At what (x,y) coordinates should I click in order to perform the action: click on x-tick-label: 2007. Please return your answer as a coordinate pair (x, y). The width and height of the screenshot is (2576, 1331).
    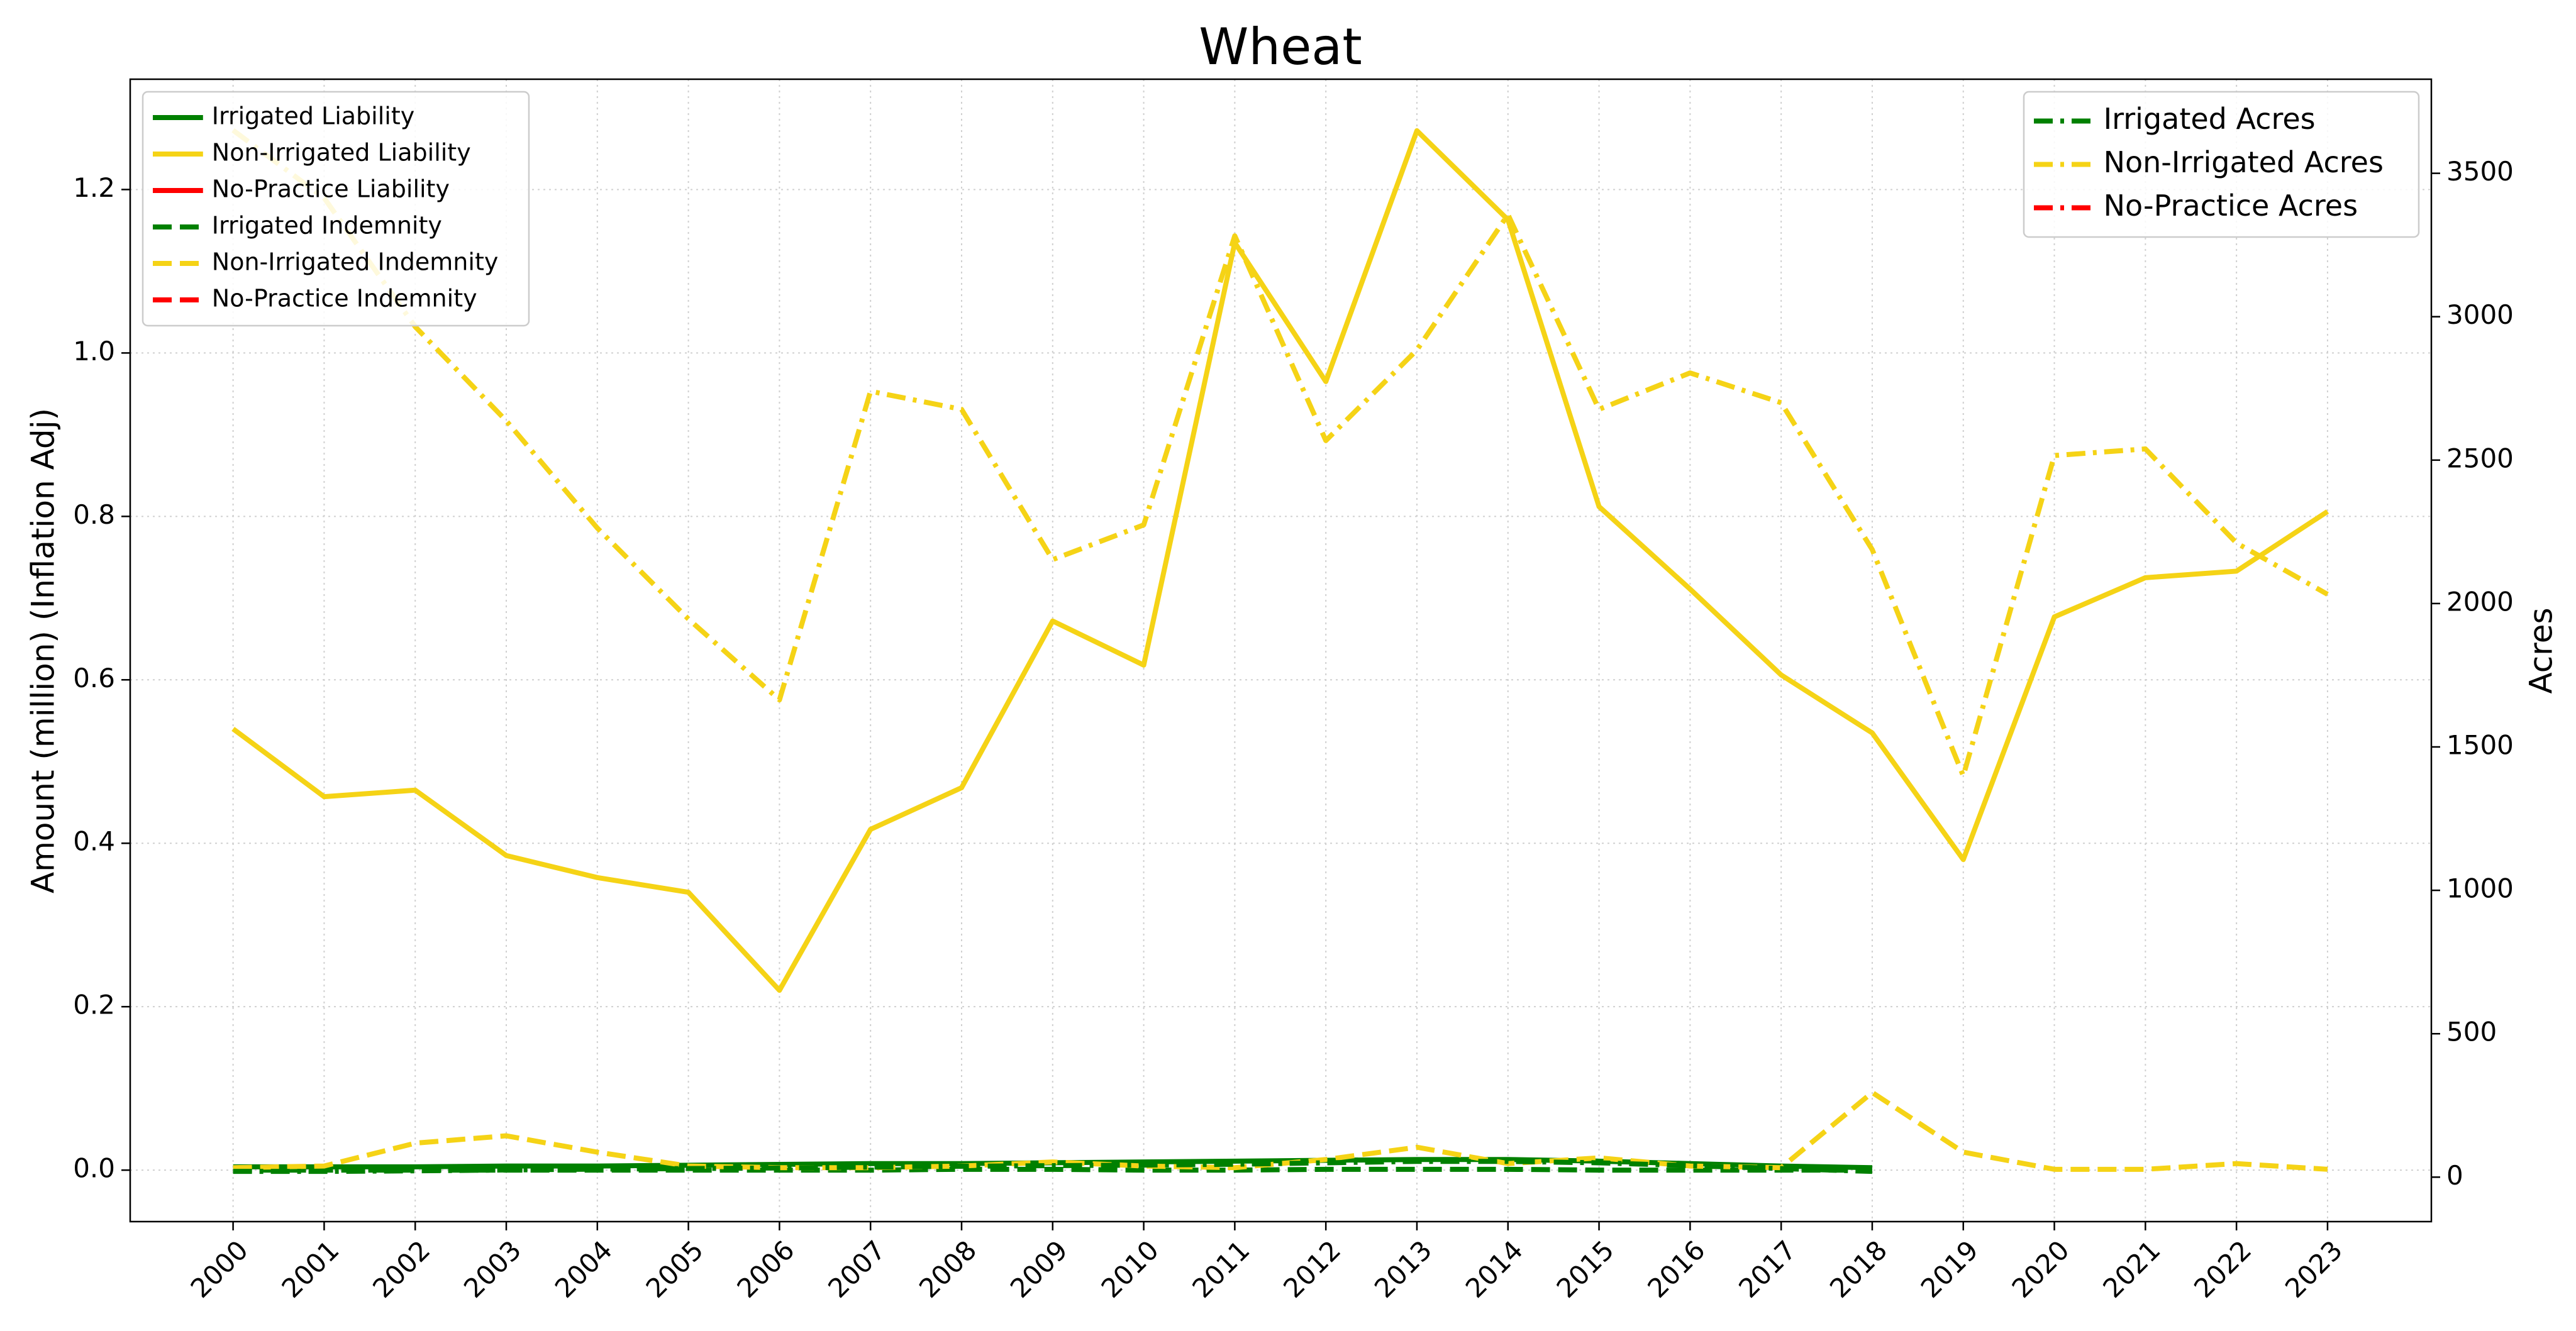
    Looking at the image, I should click on (856, 1269).